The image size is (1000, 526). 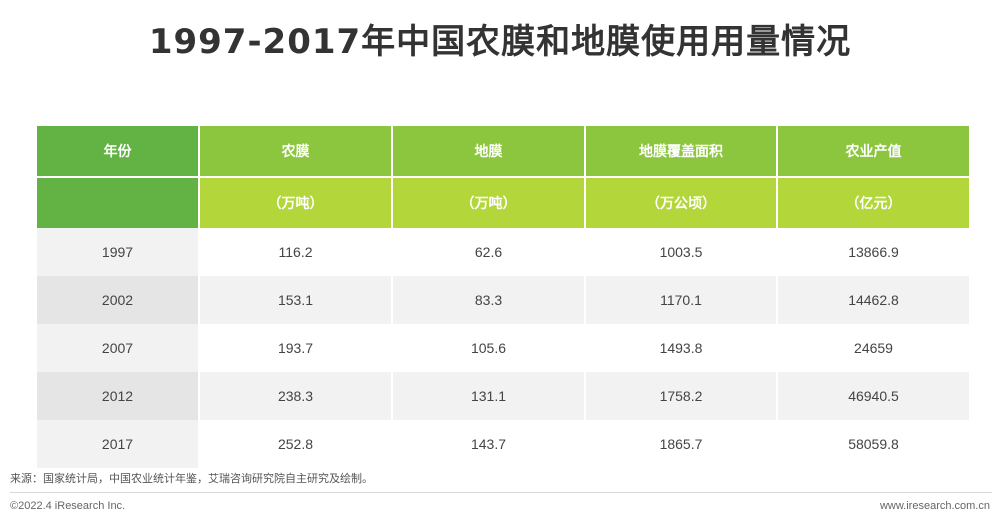 What do you see at coordinates (296, 444) in the screenshot?
I see `table-cell: 252.8` at bounding box center [296, 444].